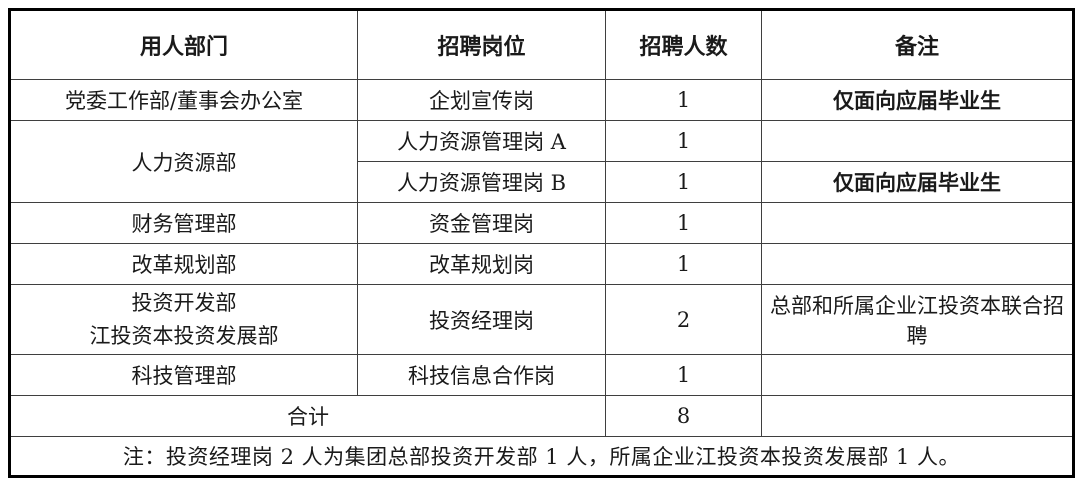  What do you see at coordinates (683, 319) in the screenshot?
I see `cell-count: 2` at bounding box center [683, 319].